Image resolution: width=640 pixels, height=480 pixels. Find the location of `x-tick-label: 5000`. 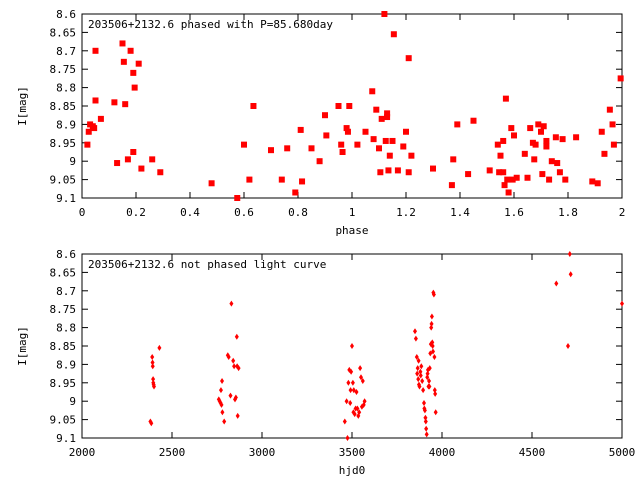

x-tick-label: 5000 is located at coordinates (622, 452).